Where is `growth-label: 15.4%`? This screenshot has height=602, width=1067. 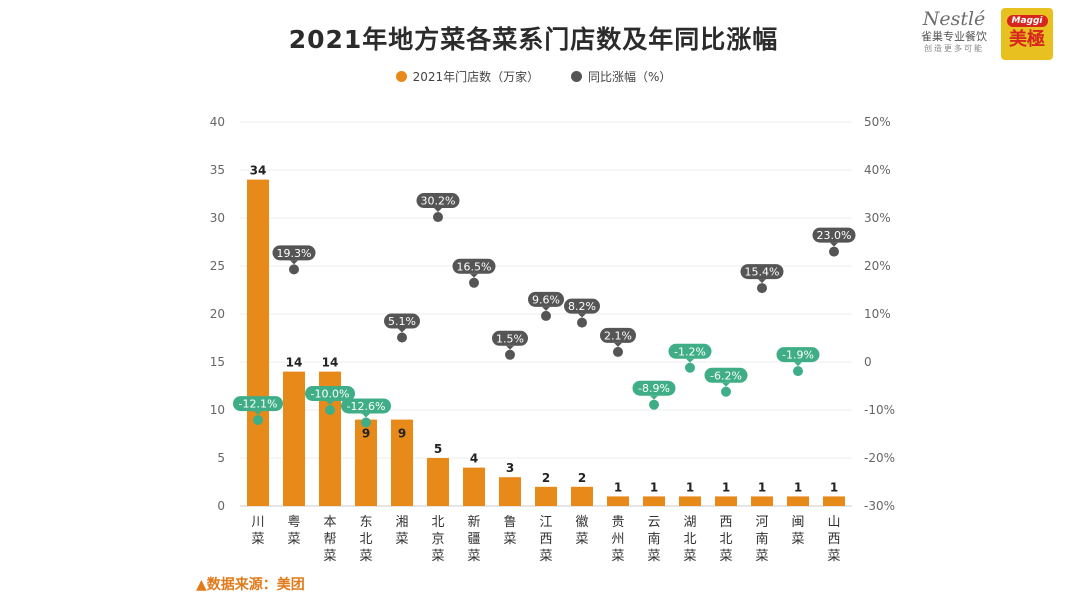 growth-label: 15.4% is located at coordinates (762, 272).